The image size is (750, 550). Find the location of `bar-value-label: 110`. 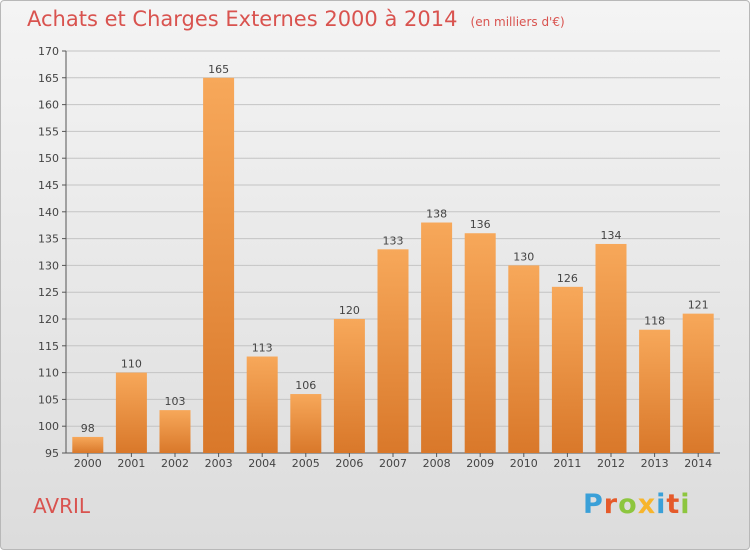

bar-value-label: 110 is located at coordinates (131, 364).